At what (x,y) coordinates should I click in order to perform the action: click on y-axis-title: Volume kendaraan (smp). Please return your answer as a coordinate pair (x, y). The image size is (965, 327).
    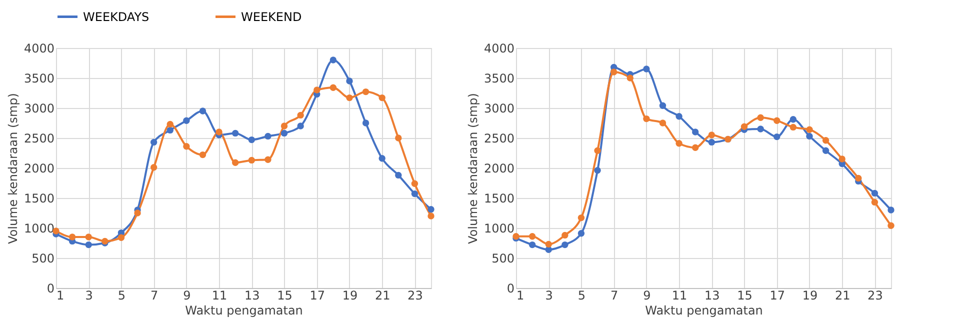
    Looking at the image, I should click on (13, 168).